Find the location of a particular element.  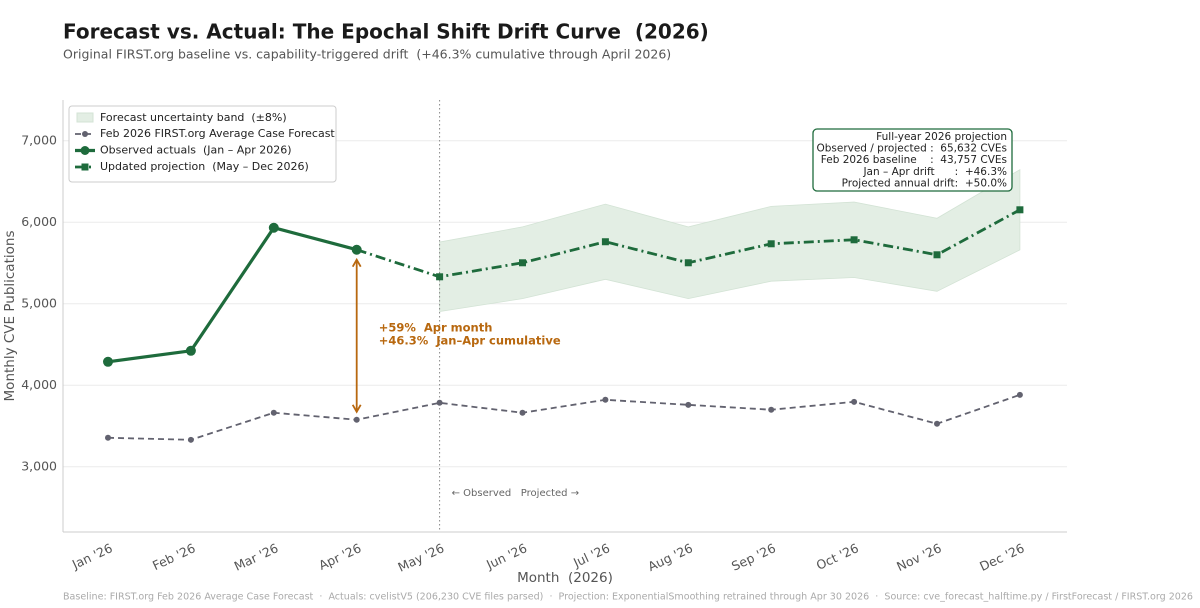

x-tick-label: Oct '26 is located at coordinates (837, 556).